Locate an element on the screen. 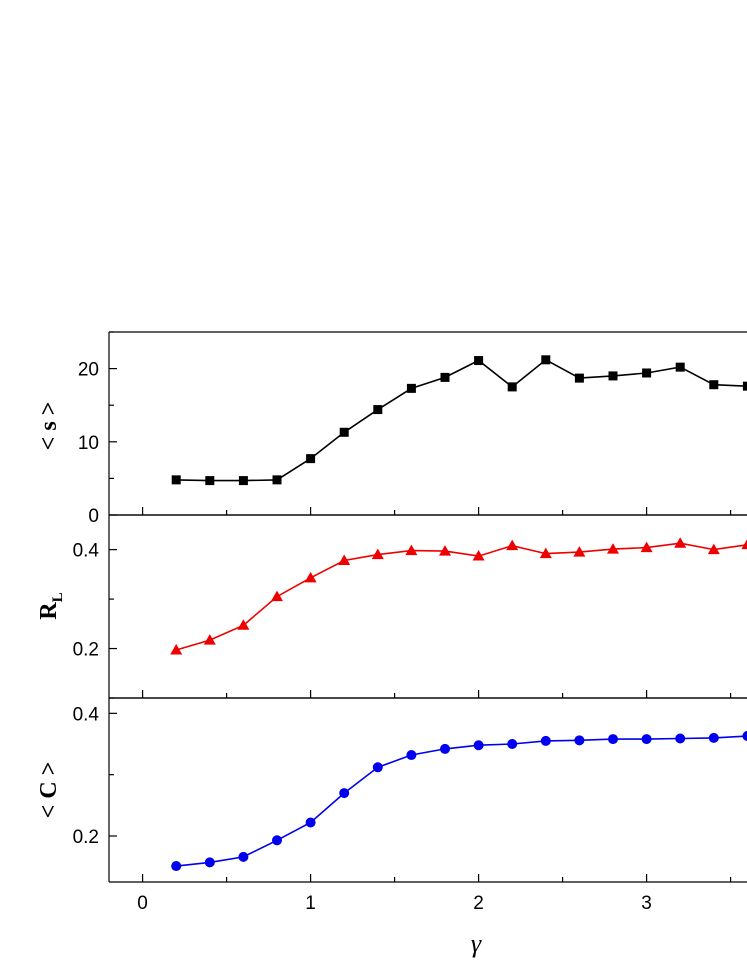 The width and height of the screenshot is (747, 967). y-tick-label: 10 is located at coordinates (88, 443).